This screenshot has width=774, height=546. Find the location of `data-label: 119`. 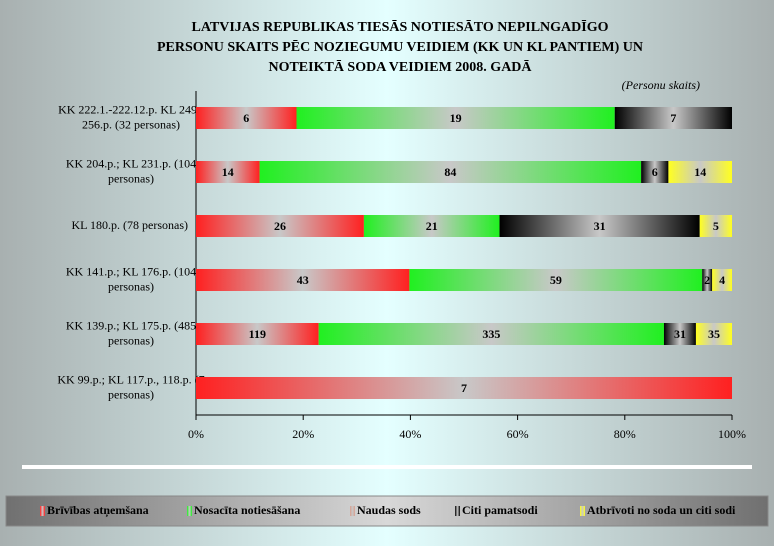

data-label: 119 is located at coordinates (257, 334).